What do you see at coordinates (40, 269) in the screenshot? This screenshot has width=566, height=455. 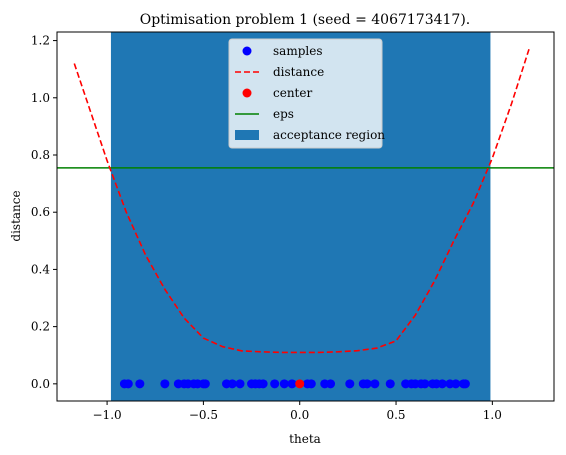 I see `y-tick-label: 0.4` at bounding box center [40, 269].